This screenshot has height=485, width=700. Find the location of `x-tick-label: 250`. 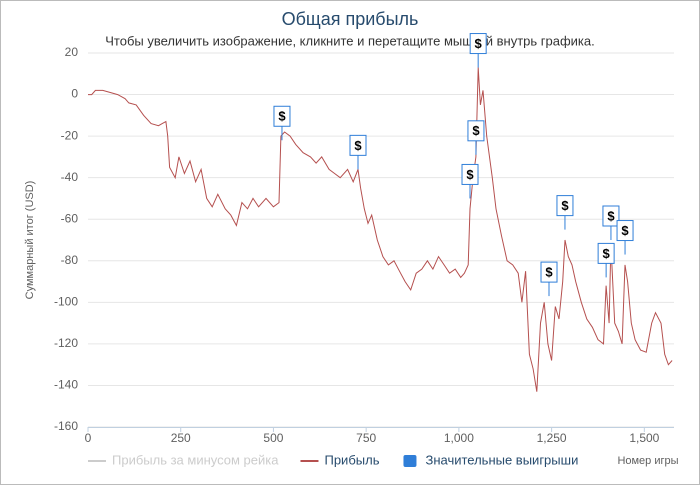

x-tick-label: 250 is located at coordinates (181, 438).